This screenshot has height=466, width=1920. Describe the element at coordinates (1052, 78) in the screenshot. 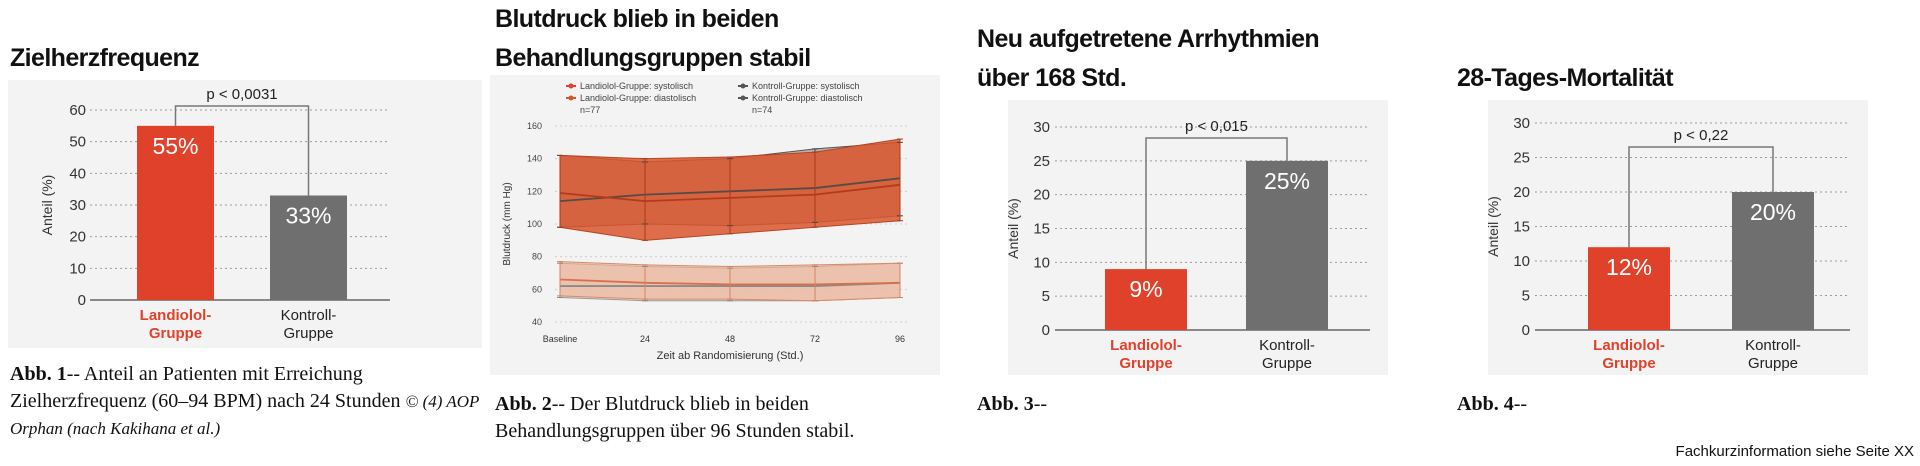

I see `chart-title-line2: über 168 Std.` at that location.